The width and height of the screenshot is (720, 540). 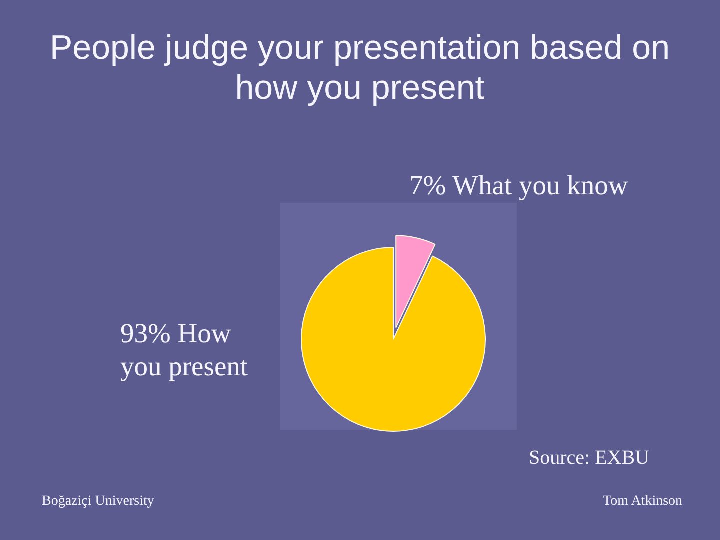 What do you see at coordinates (360, 68) in the screenshot?
I see `chart-title: People judge your presentation based on how you present` at bounding box center [360, 68].